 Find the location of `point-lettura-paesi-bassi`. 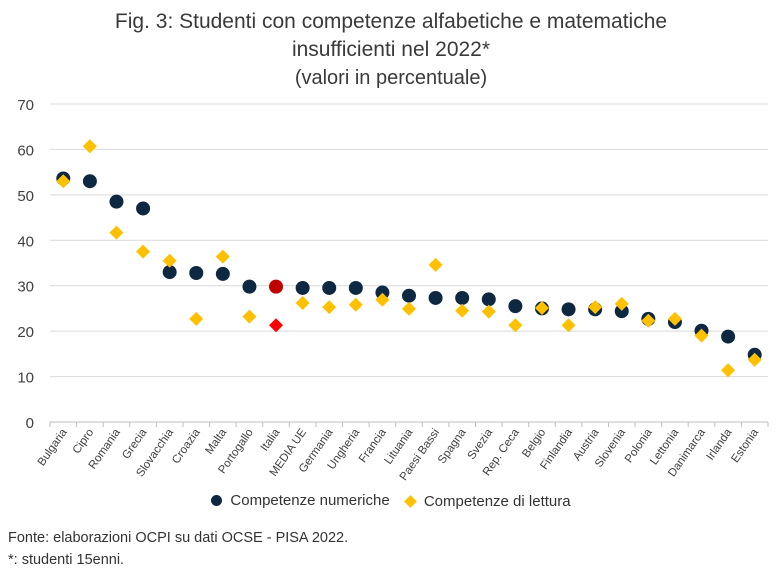

point-lettura-paesi-bassi is located at coordinates (435, 264).